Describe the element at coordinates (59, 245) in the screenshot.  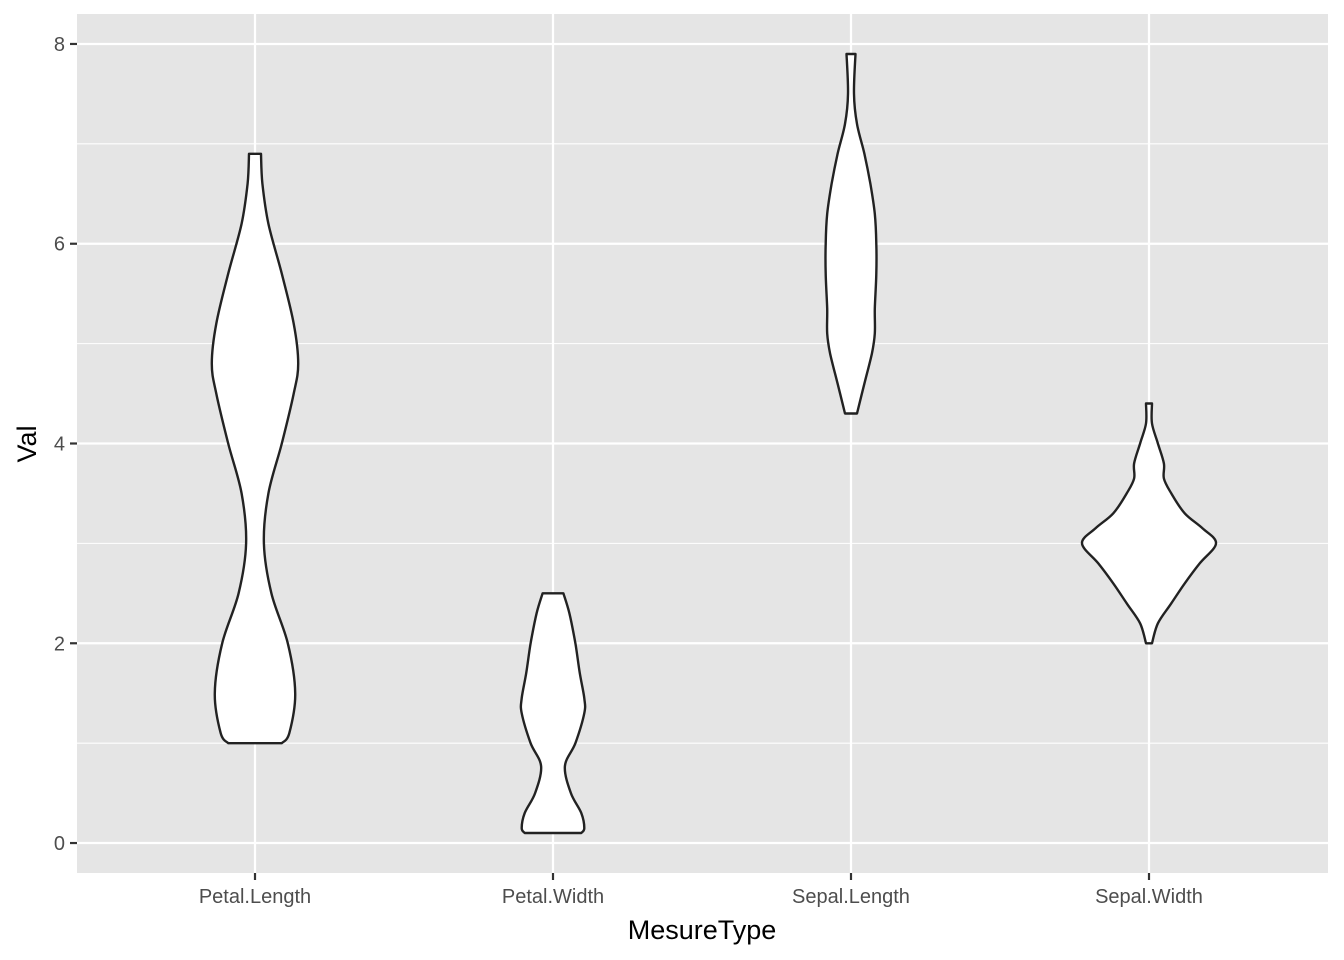
I see `y-tick-label: 6` at that location.